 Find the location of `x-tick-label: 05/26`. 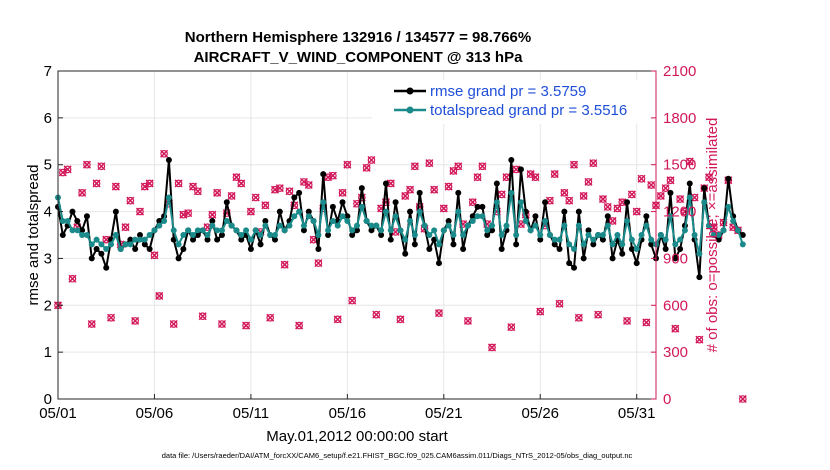

x-tick-label: 05/26 is located at coordinates (540, 413).